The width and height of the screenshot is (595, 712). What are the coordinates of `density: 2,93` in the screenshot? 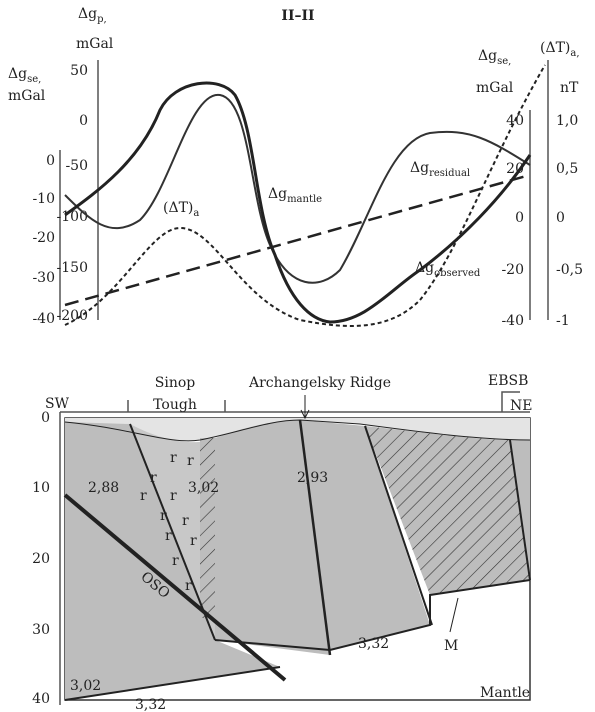 It's located at (312, 478).